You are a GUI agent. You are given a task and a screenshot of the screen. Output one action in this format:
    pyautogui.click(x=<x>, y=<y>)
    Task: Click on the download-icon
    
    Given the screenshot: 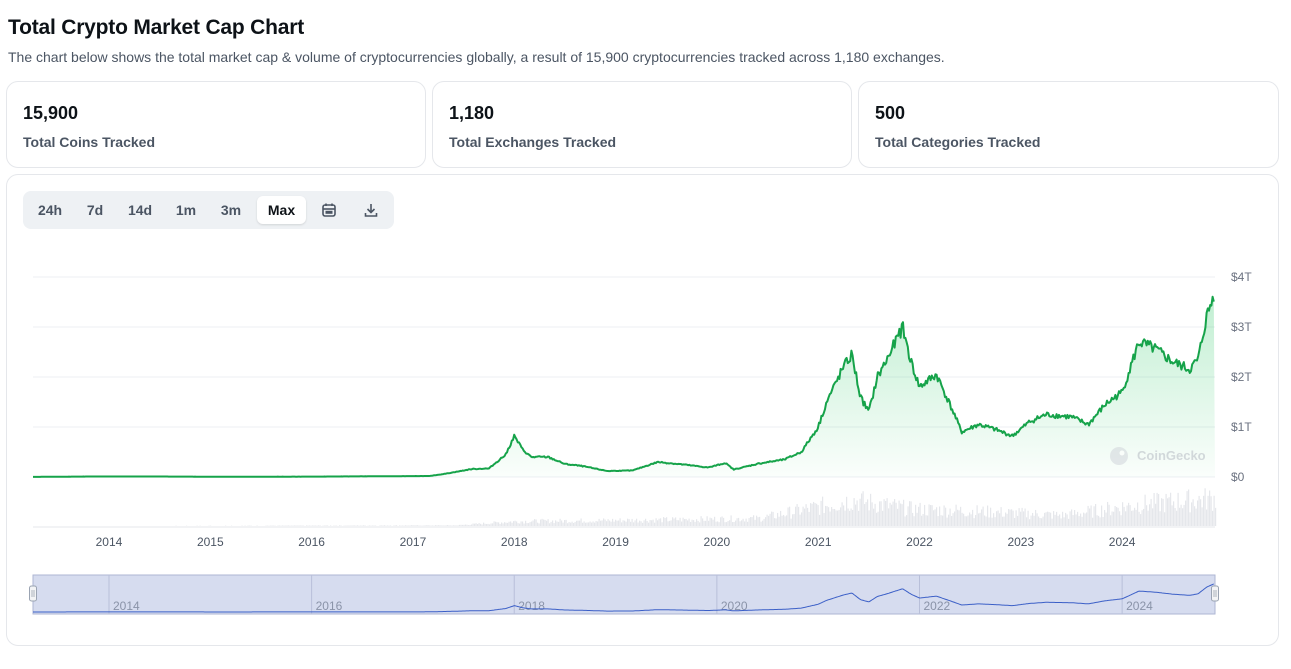 What is the action you would take?
    pyautogui.click(x=371, y=210)
    